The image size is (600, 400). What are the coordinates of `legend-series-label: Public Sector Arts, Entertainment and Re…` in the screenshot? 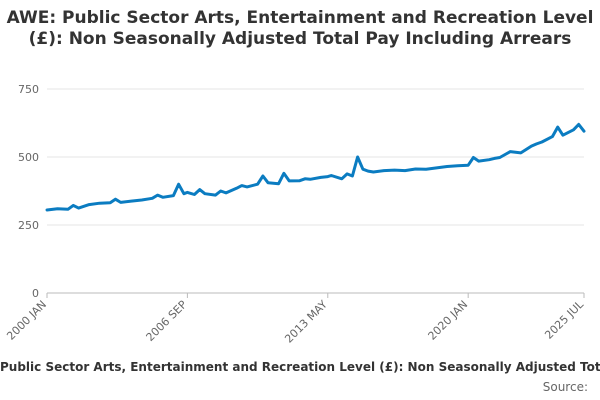 It's located at (300, 367).